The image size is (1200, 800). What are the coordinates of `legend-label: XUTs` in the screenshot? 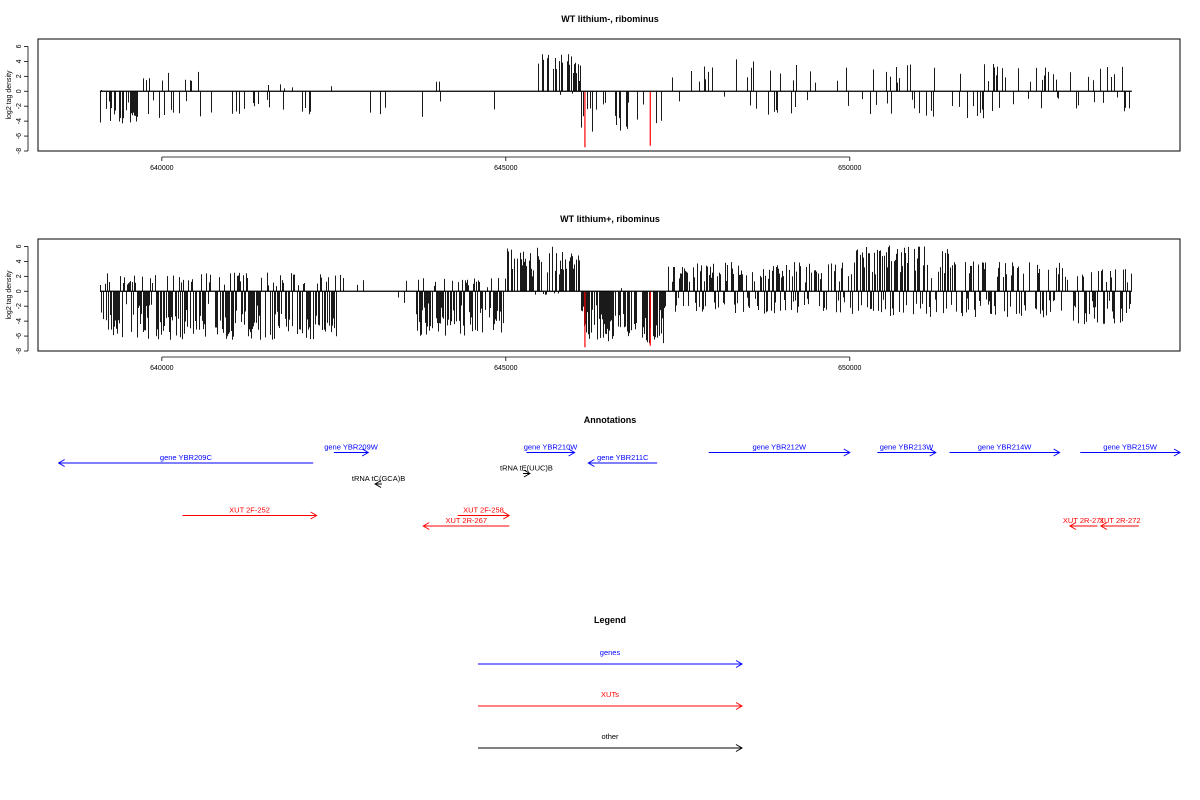 It's located at (610, 694).